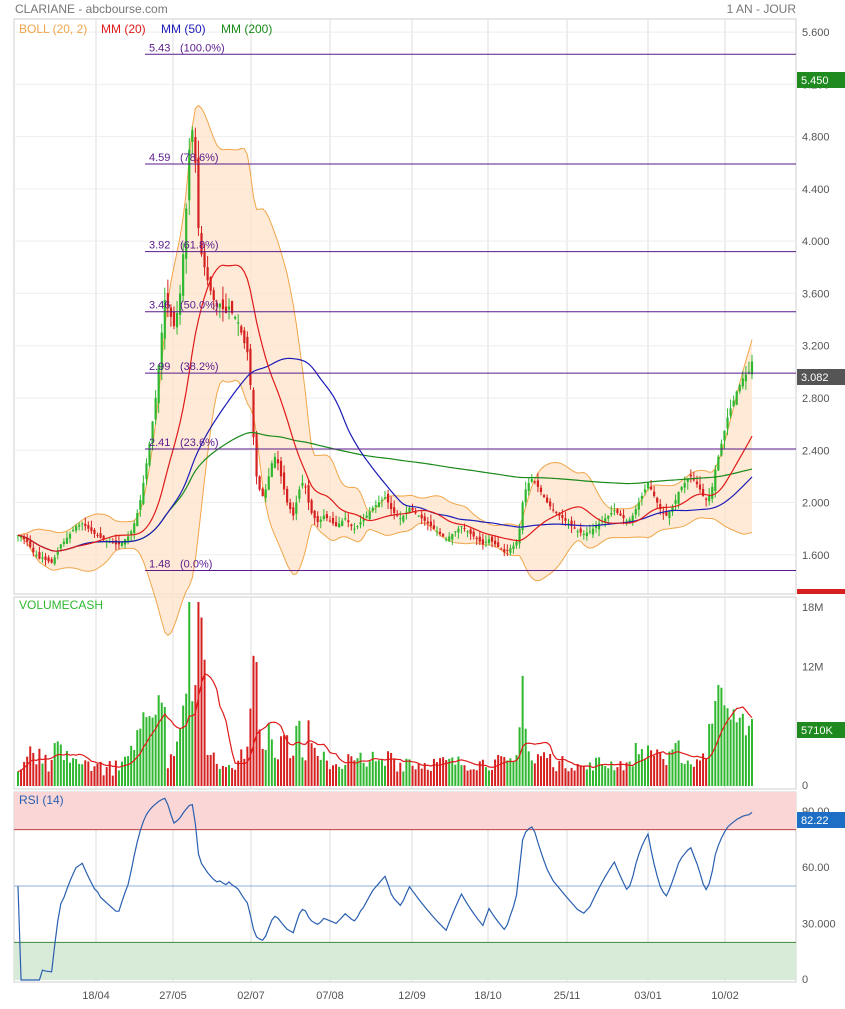 This screenshot has width=845, height=1009. Describe the element at coordinates (251, 996) in the screenshot. I see `date-axis-tick: 02/07` at that location.